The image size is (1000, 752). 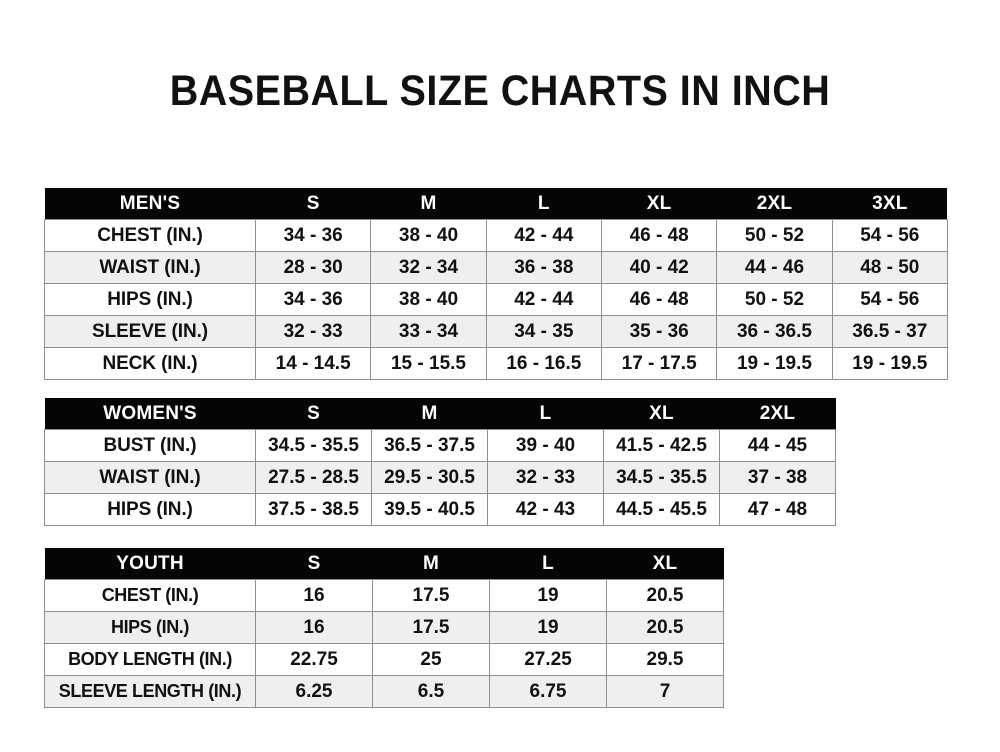 What do you see at coordinates (659, 204) in the screenshot?
I see `mens-header-size-xl: XL` at bounding box center [659, 204].